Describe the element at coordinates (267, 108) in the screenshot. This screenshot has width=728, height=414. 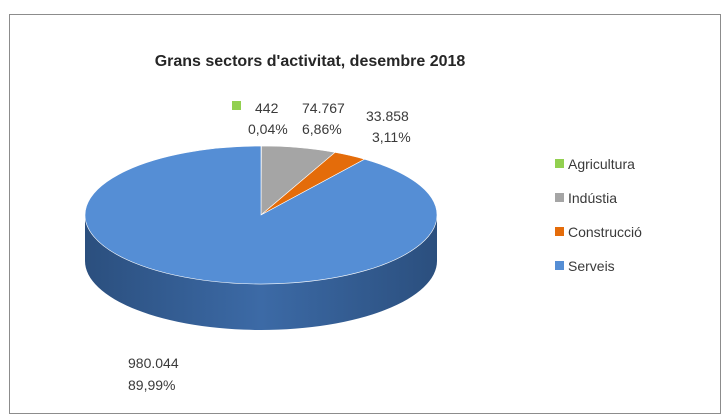
I see `value-label-agricultura: 442` at that location.